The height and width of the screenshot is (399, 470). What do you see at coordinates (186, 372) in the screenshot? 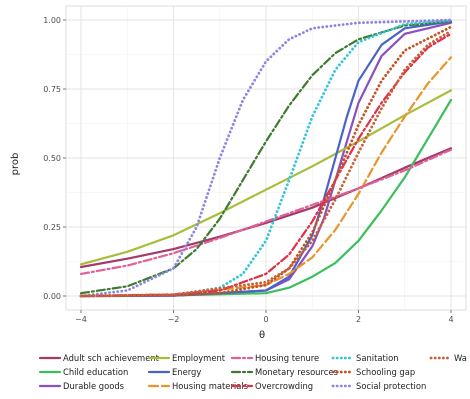
I see `legend-label: Energy` at bounding box center [186, 372].